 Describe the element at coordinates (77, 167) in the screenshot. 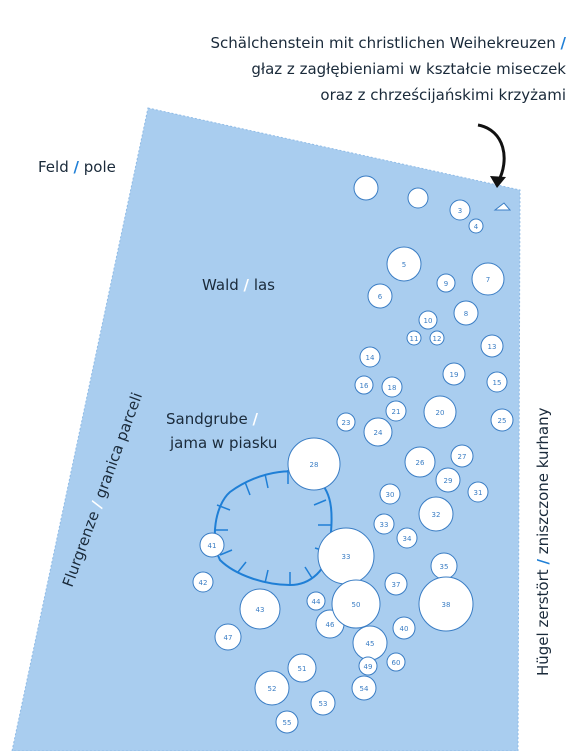

I see `field-label: Feld / pole` at that location.